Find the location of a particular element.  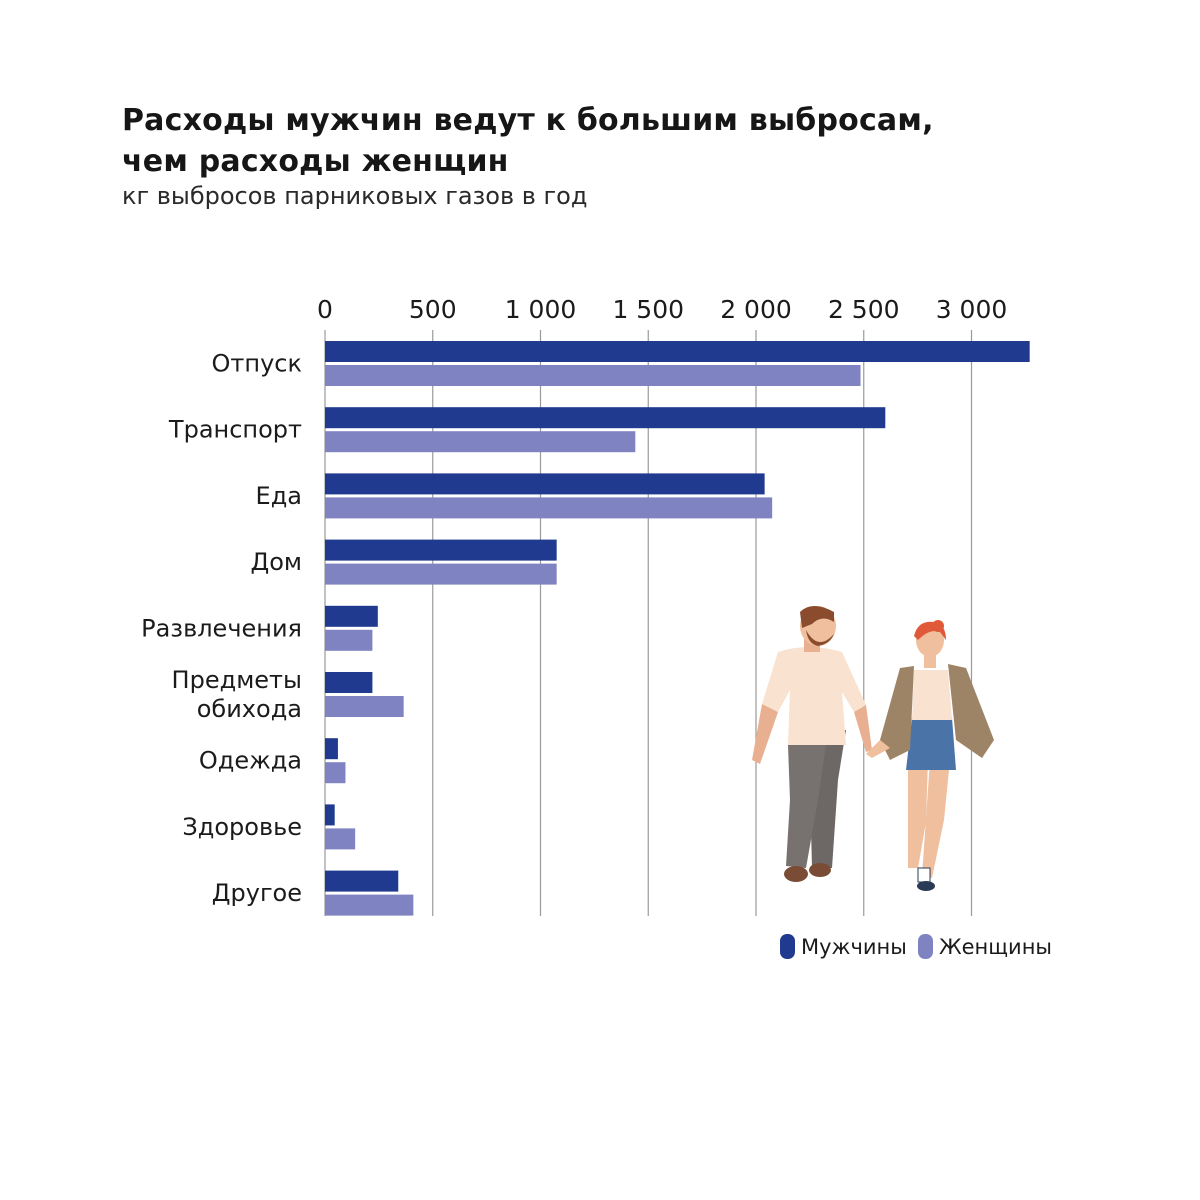

category-label: Другое is located at coordinates (257, 893).